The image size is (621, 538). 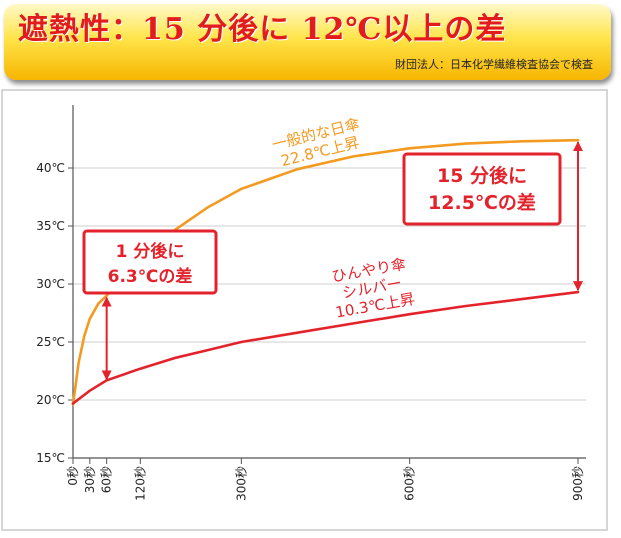 I want to click on y-tick-label: 15℃, so click(x=50, y=458).